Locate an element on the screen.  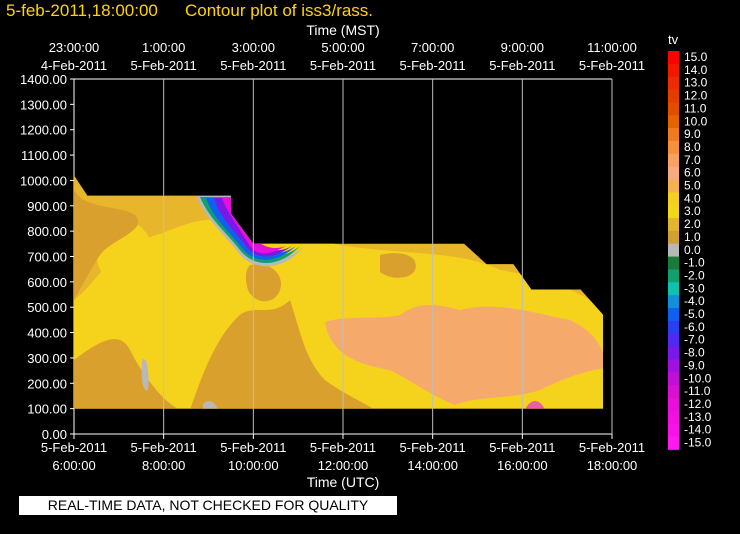
colorbar-level-label: -15.0 is located at coordinates (698, 443).